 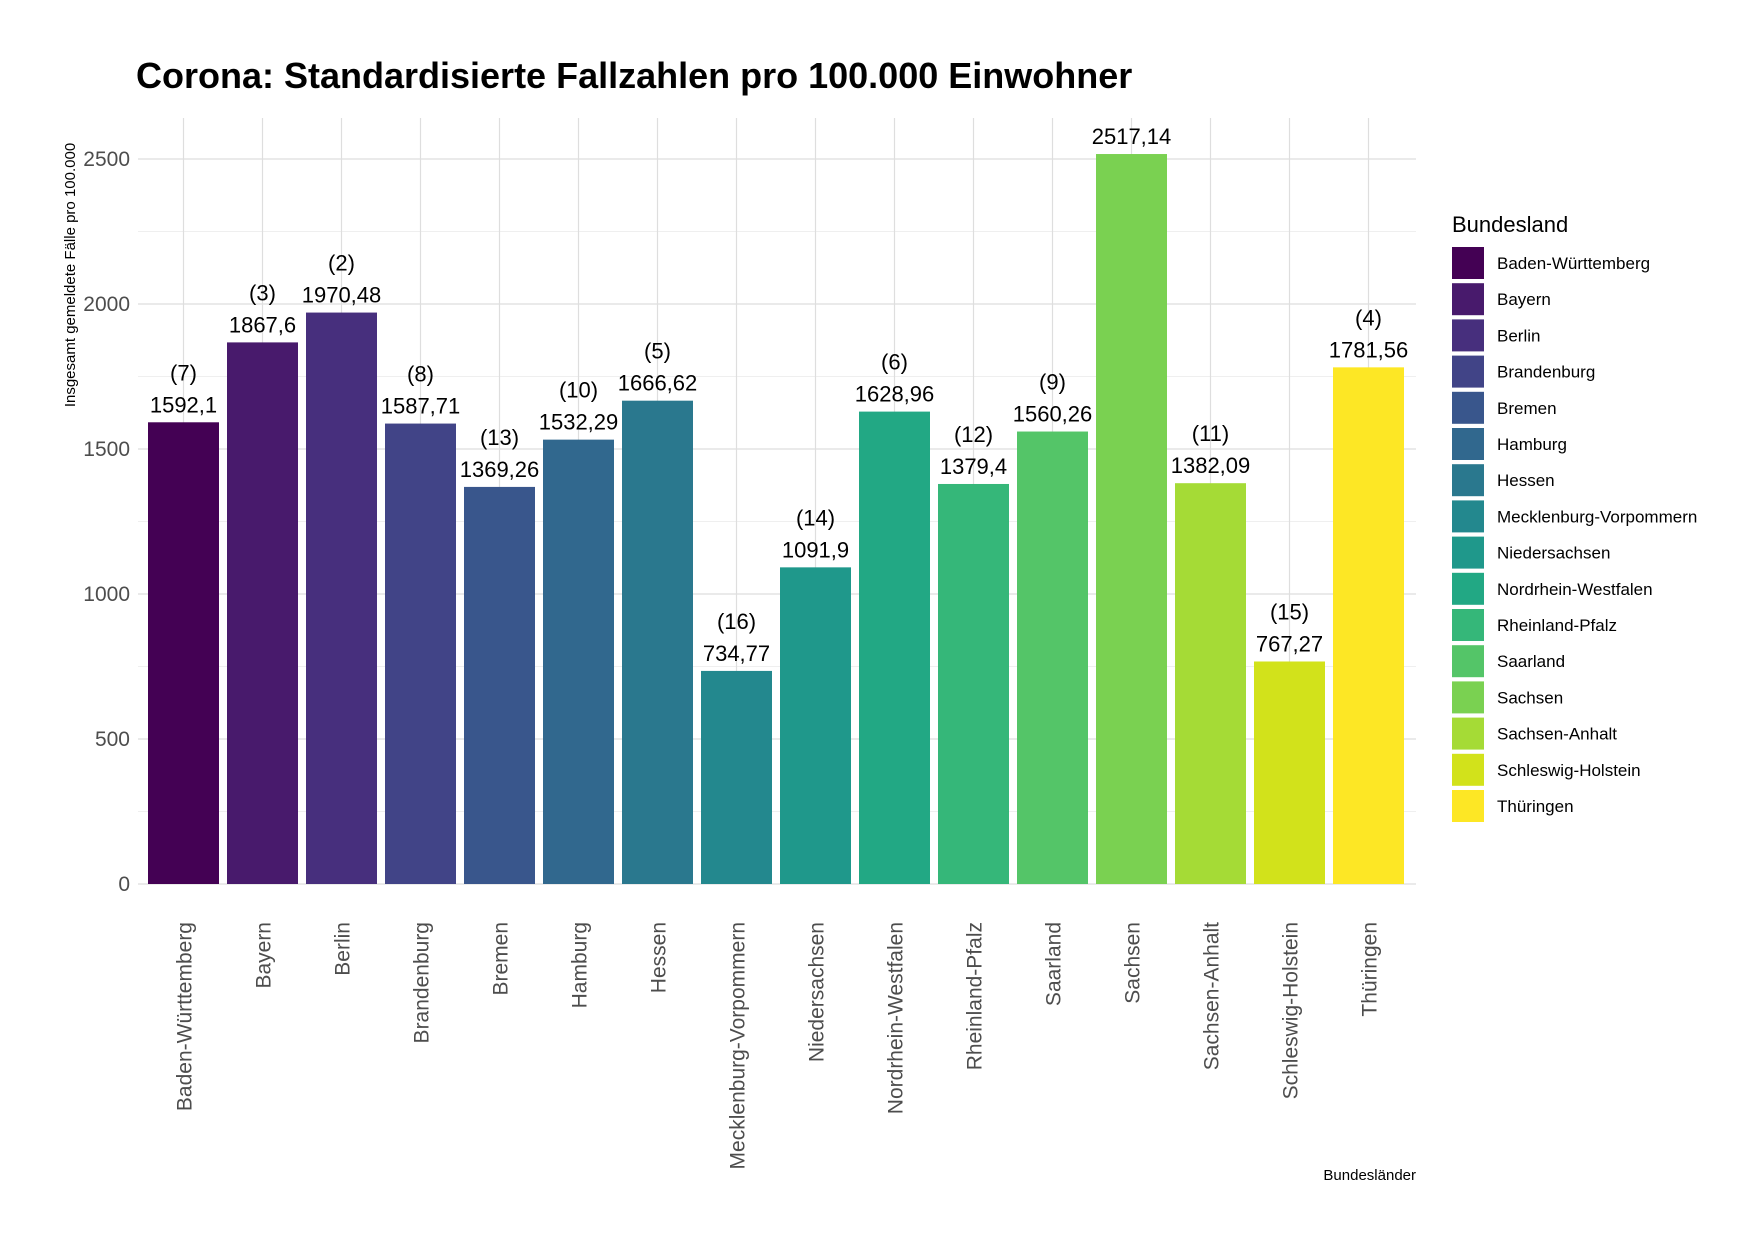 I want to click on x-tick-label: Baden-Württemberg, so click(x=185, y=1016).